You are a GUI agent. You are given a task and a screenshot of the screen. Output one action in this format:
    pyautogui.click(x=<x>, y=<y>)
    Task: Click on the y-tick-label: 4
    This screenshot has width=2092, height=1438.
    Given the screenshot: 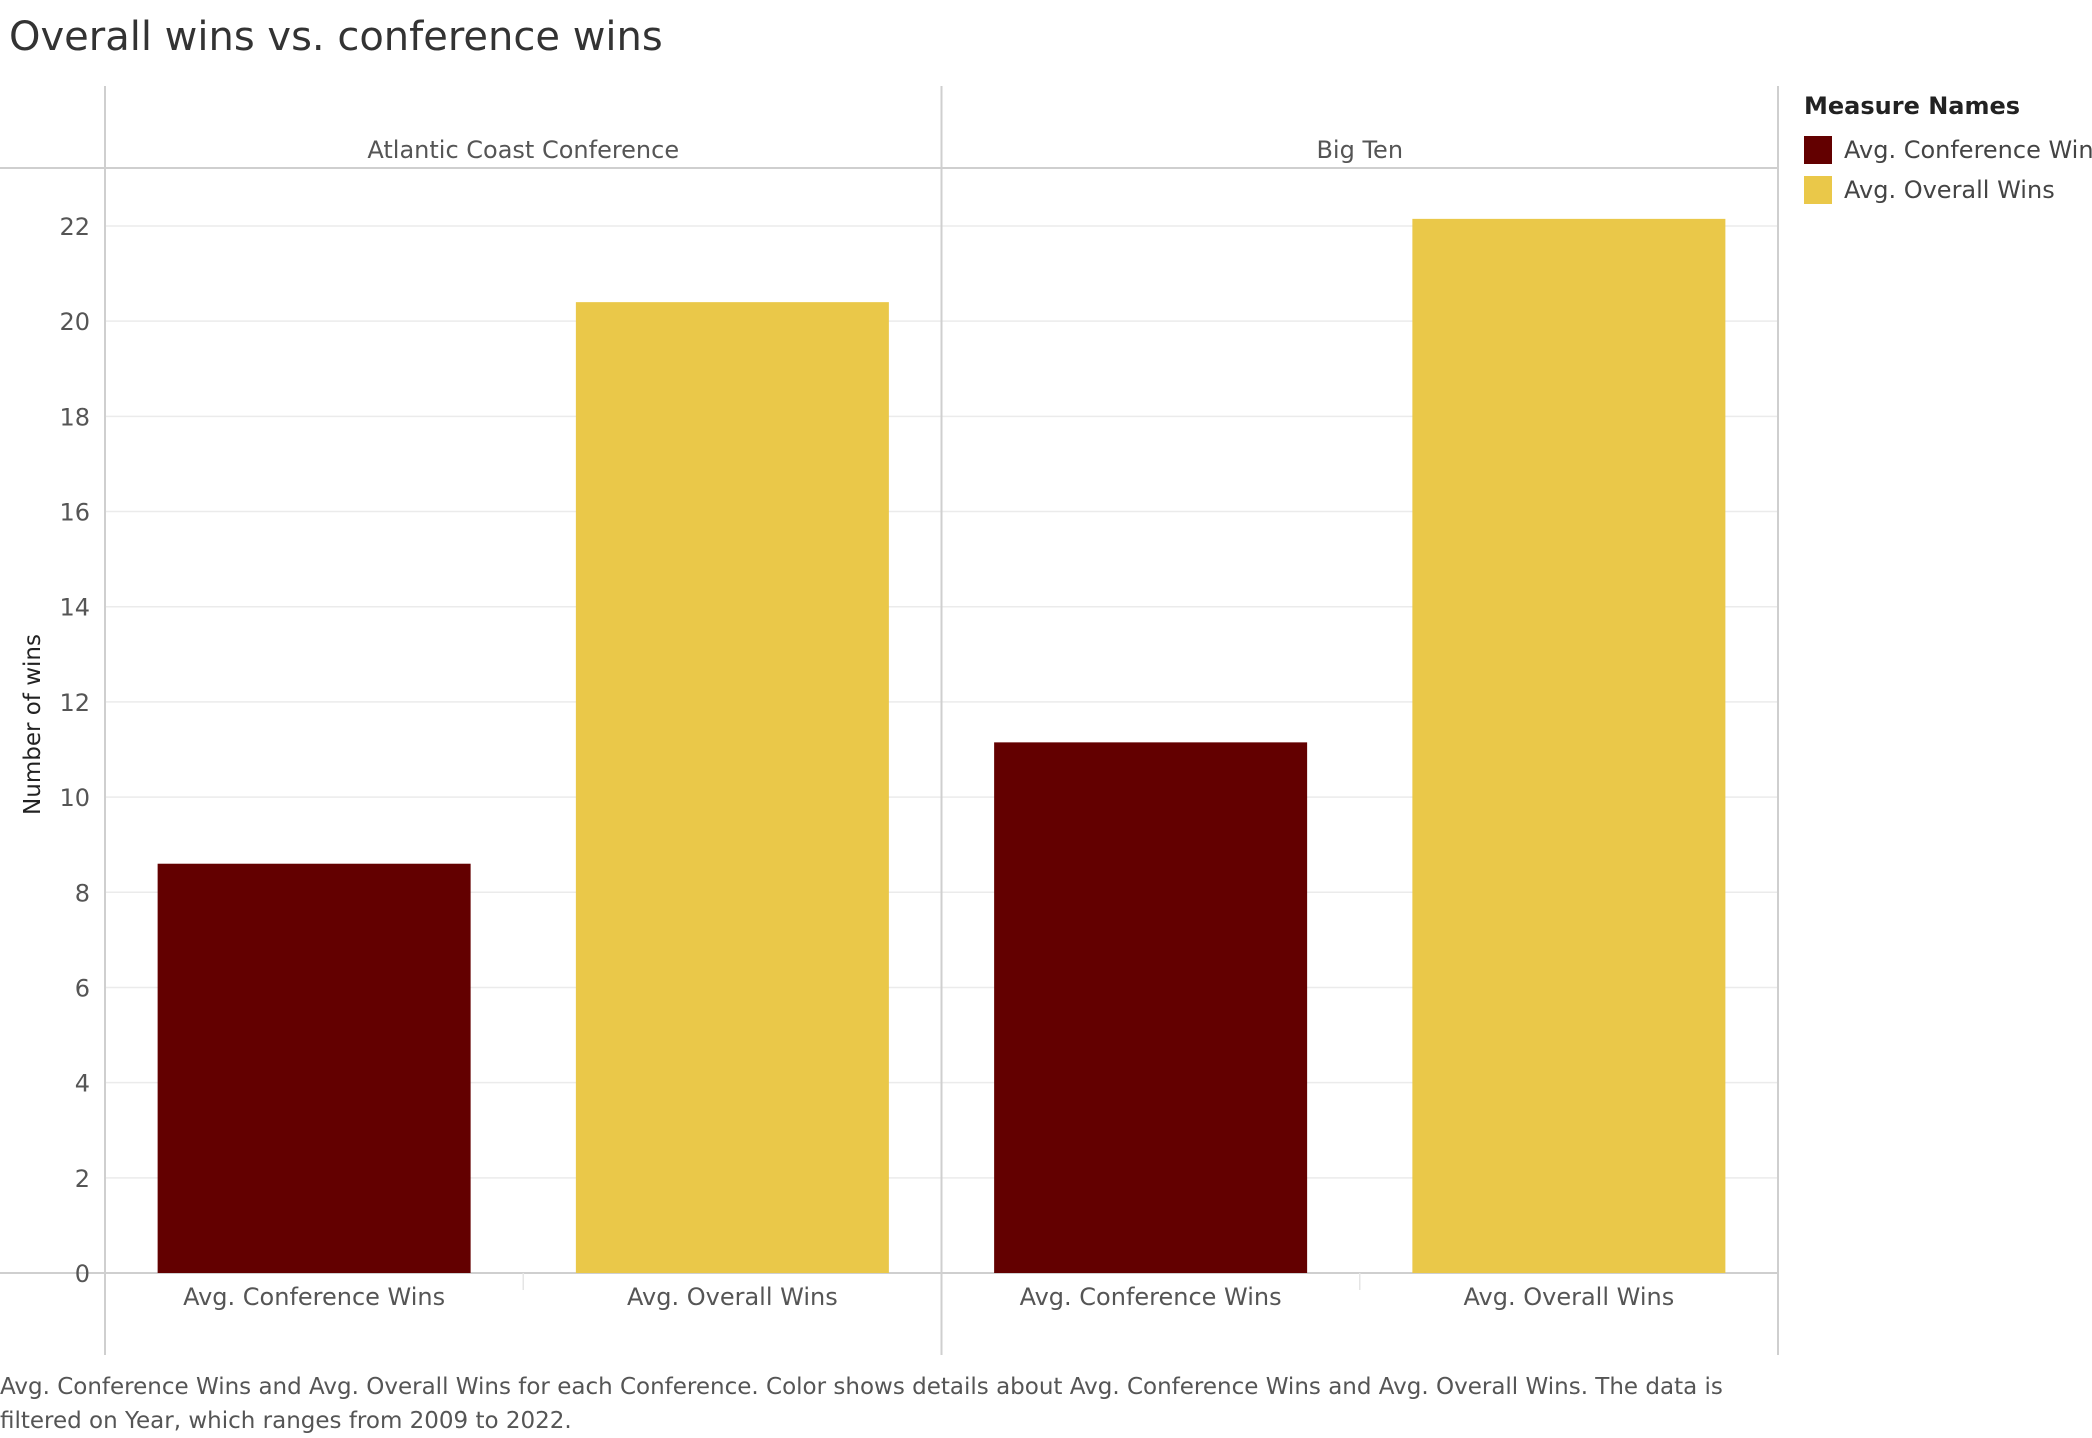 What is the action you would take?
    pyautogui.click(x=82, y=1084)
    